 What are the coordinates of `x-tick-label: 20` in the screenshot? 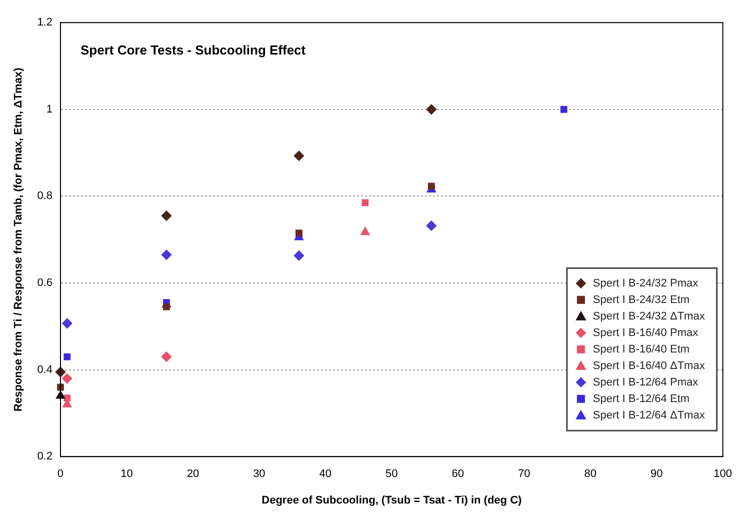 It's located at (193, 474).